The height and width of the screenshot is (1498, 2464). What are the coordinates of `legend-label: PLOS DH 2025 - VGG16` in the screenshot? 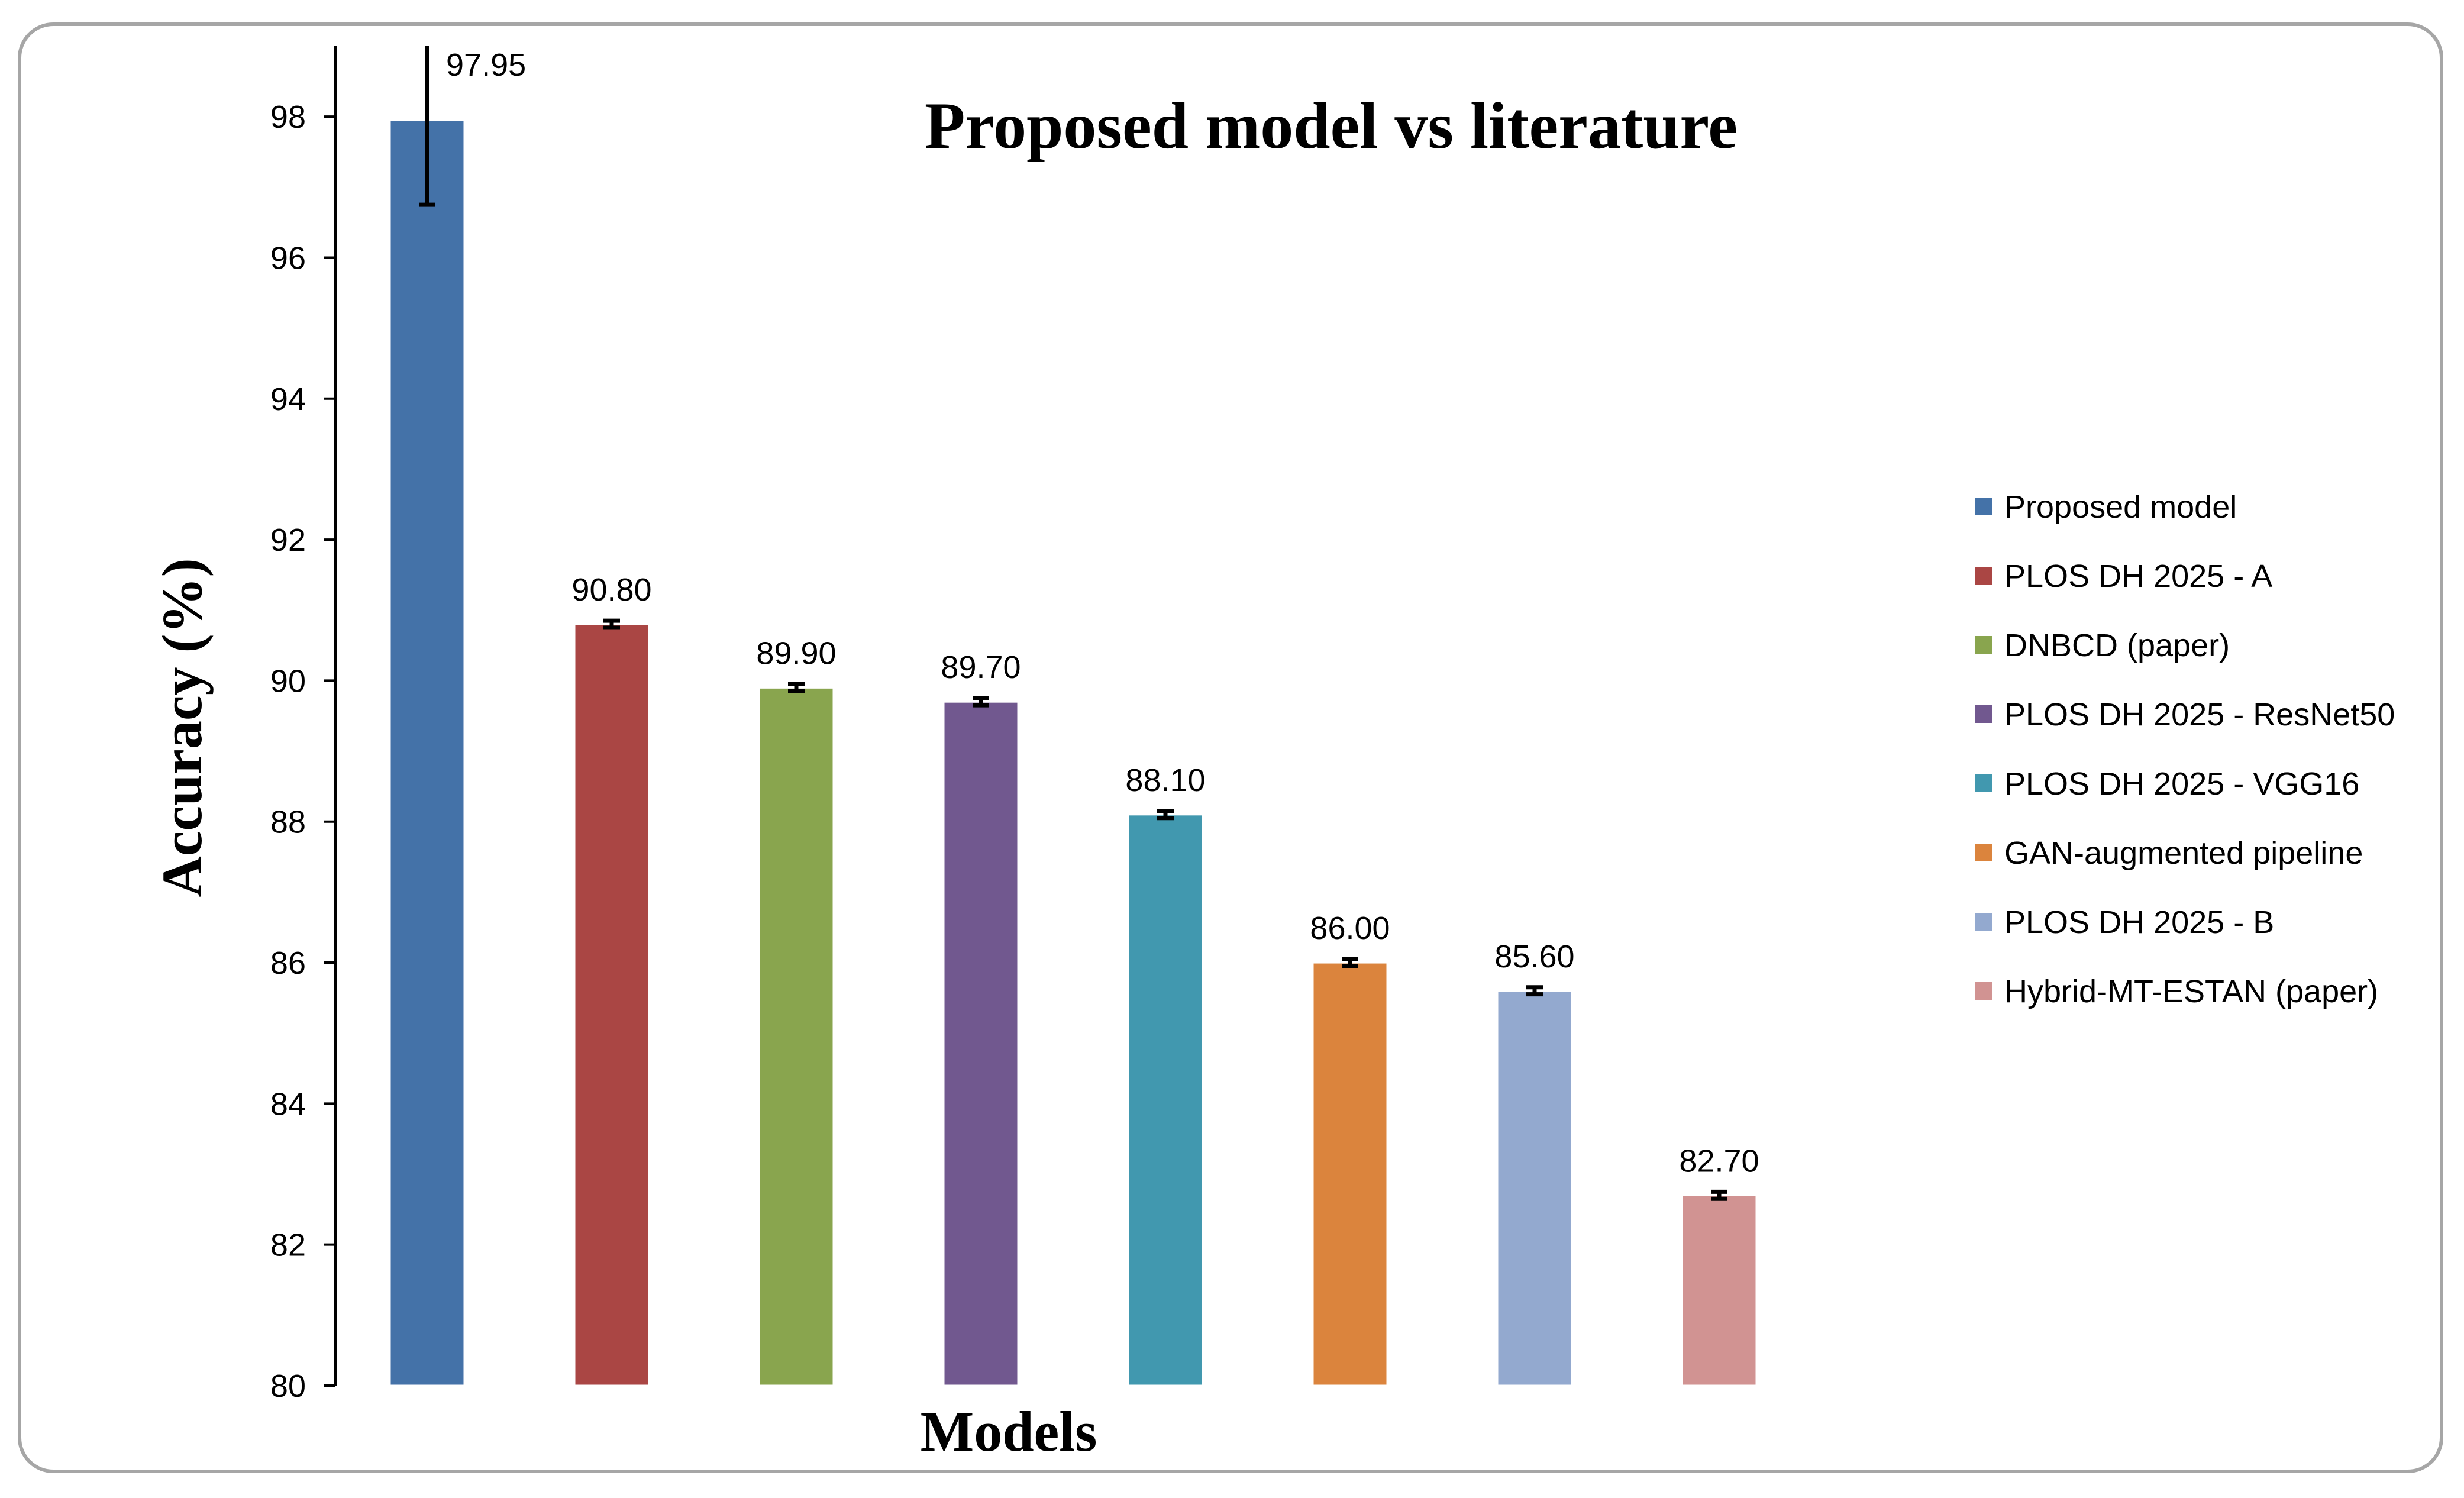 It's located at (2181, 784).